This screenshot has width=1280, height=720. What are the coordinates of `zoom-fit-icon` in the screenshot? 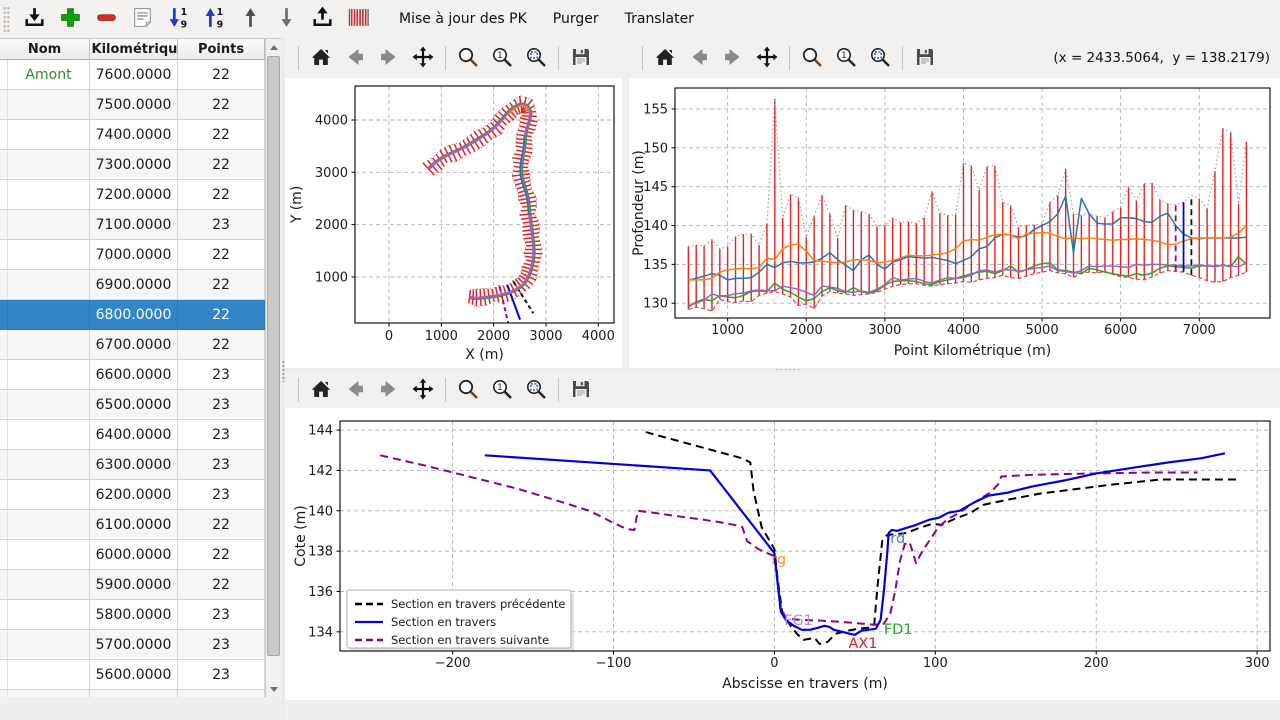 It's located at (880, 58).